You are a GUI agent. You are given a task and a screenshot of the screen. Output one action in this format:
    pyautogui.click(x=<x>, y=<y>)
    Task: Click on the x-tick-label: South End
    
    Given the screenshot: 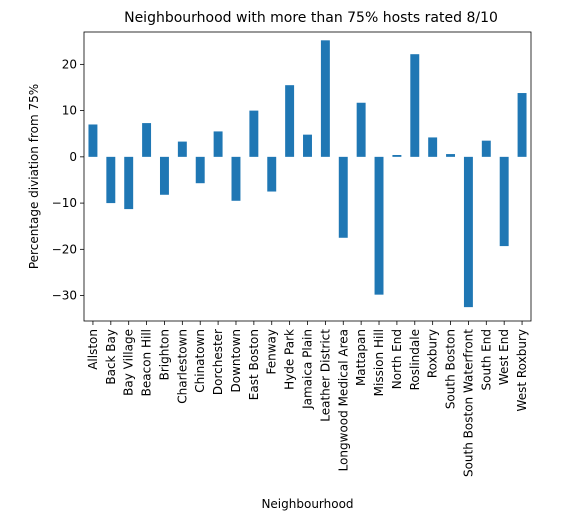 What is the action you would take?
    pyautogui.click(x=486, y=360)
    